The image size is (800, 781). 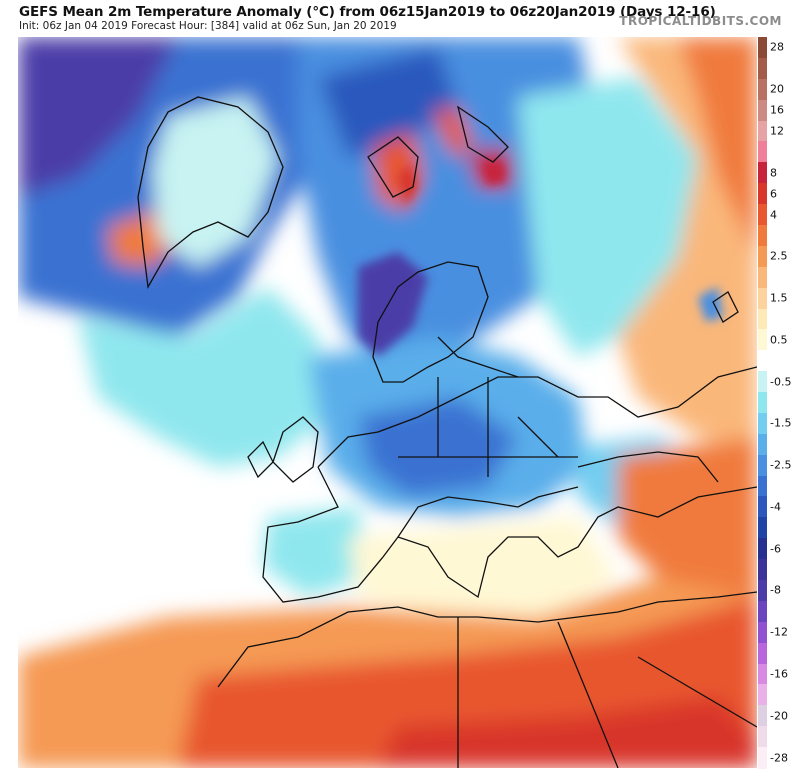 What do you see at coordinates (779, 298) in the screenshot?
I see `colorbar-tick-label: 1.5` at bounding box center [779, 298].